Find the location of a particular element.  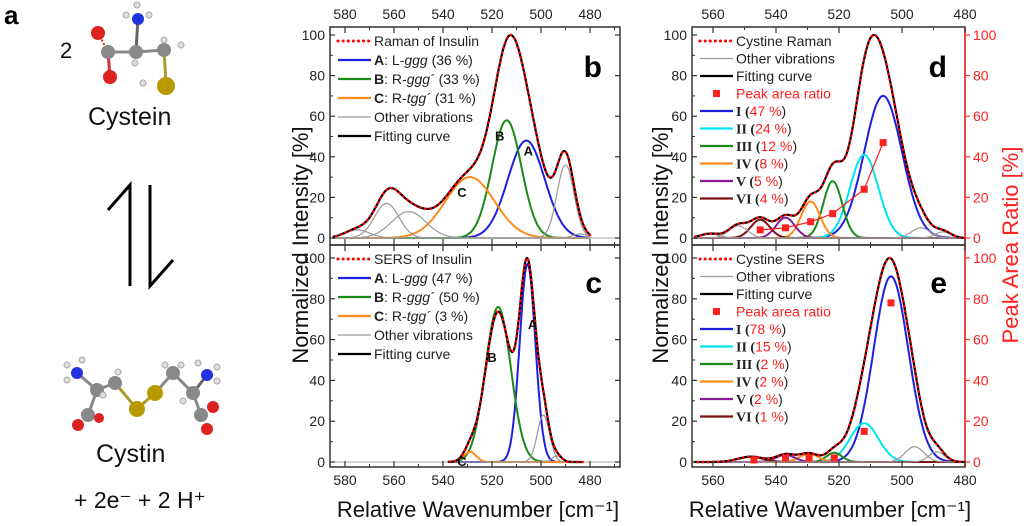

y-axis-title-left: Normalized Intensity [%] is located at coordinates (300, 244).